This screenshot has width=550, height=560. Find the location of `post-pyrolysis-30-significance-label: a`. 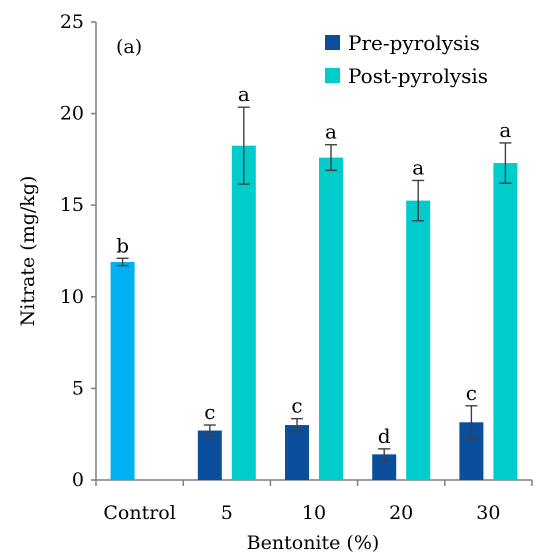

post-pyrolysis-30-significance-label: a is located at coordinates (505, 130).